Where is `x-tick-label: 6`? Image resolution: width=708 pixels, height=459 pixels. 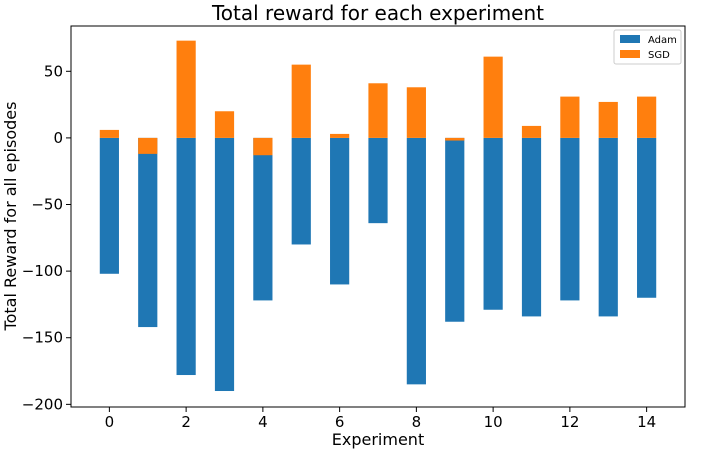
x-tick-label: 6 is located at coordinates (340, 422).